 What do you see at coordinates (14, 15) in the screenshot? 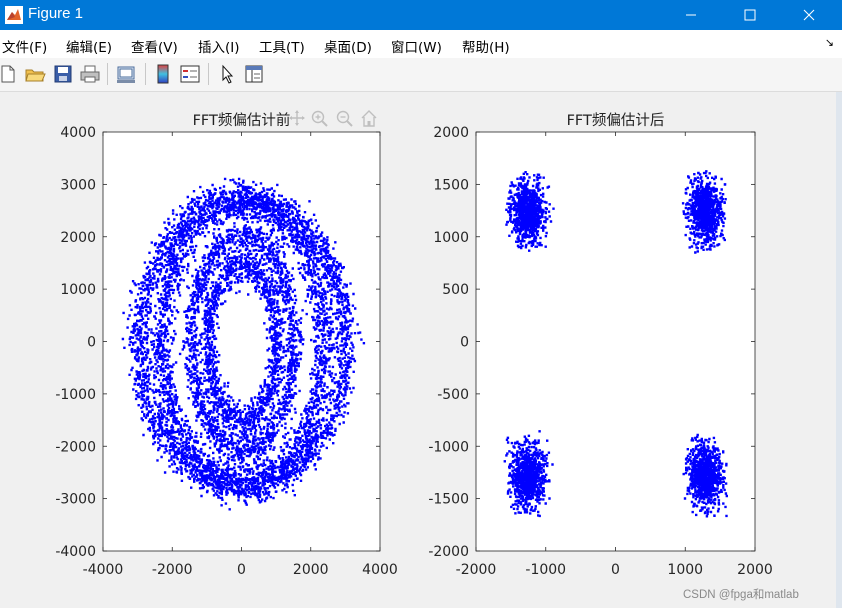
I see `matlab-app-icon` at bounding box center [14, 15].